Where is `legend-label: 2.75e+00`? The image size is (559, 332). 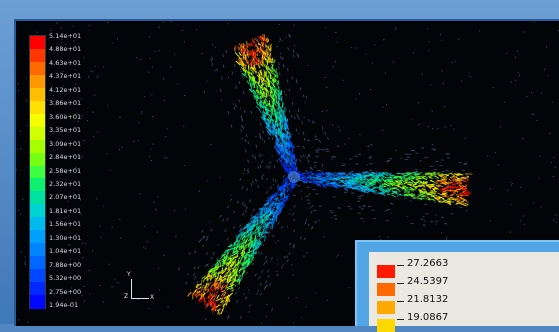
legend-label: 2.75e+00 is located at coordinates (65, 292).